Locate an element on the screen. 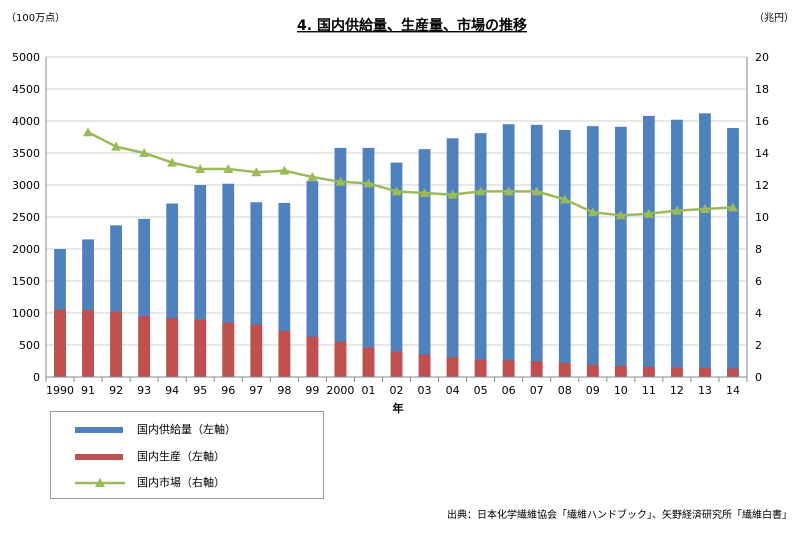 Image resolution: width=800 pixels, height=534 pixels. left-tick-label: 3500 is located at coordinates (26, 153).